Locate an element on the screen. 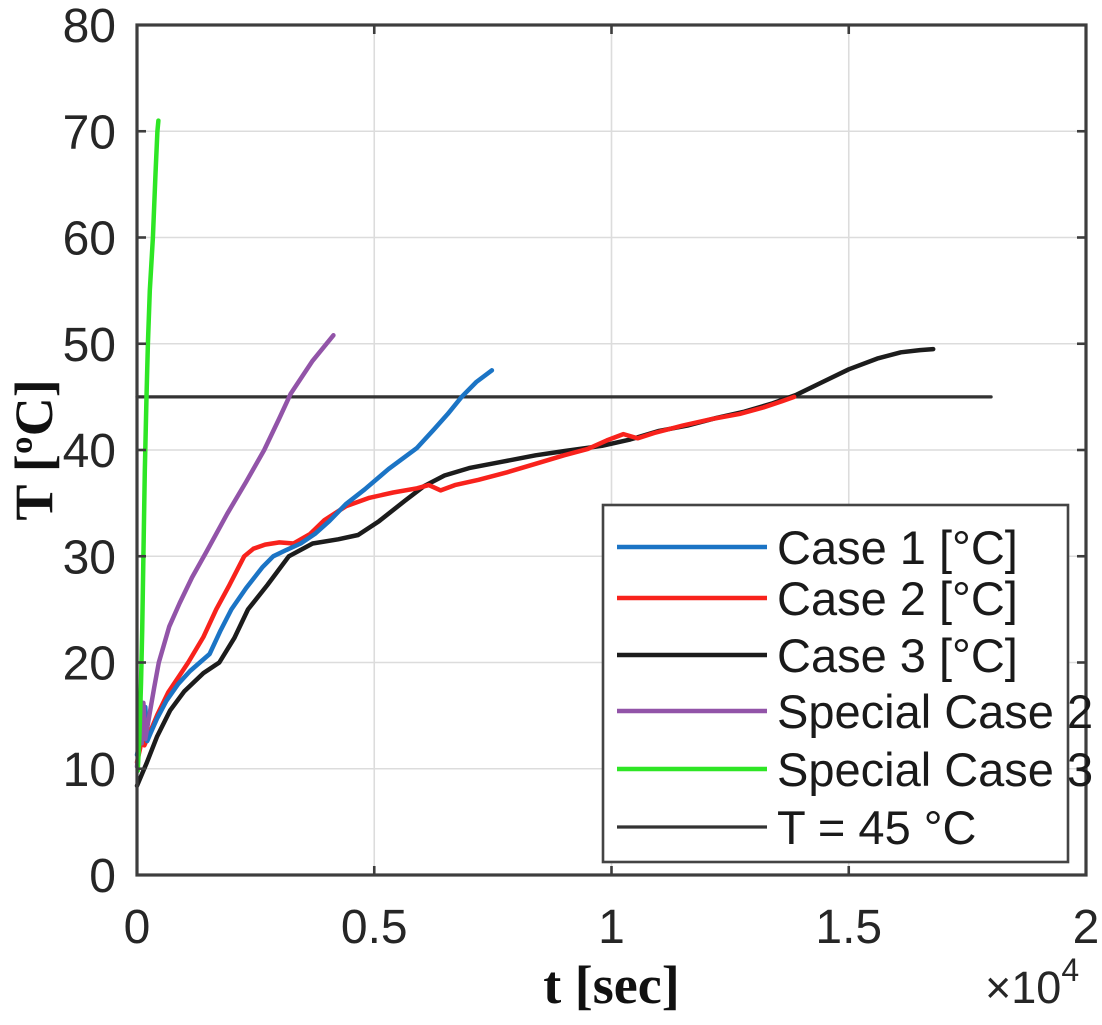 Image resolution: width=1102 pixels, height=1025 pixels. legend-entry-case-1: Case 1 [°C] is located at coordinates (817, 547).